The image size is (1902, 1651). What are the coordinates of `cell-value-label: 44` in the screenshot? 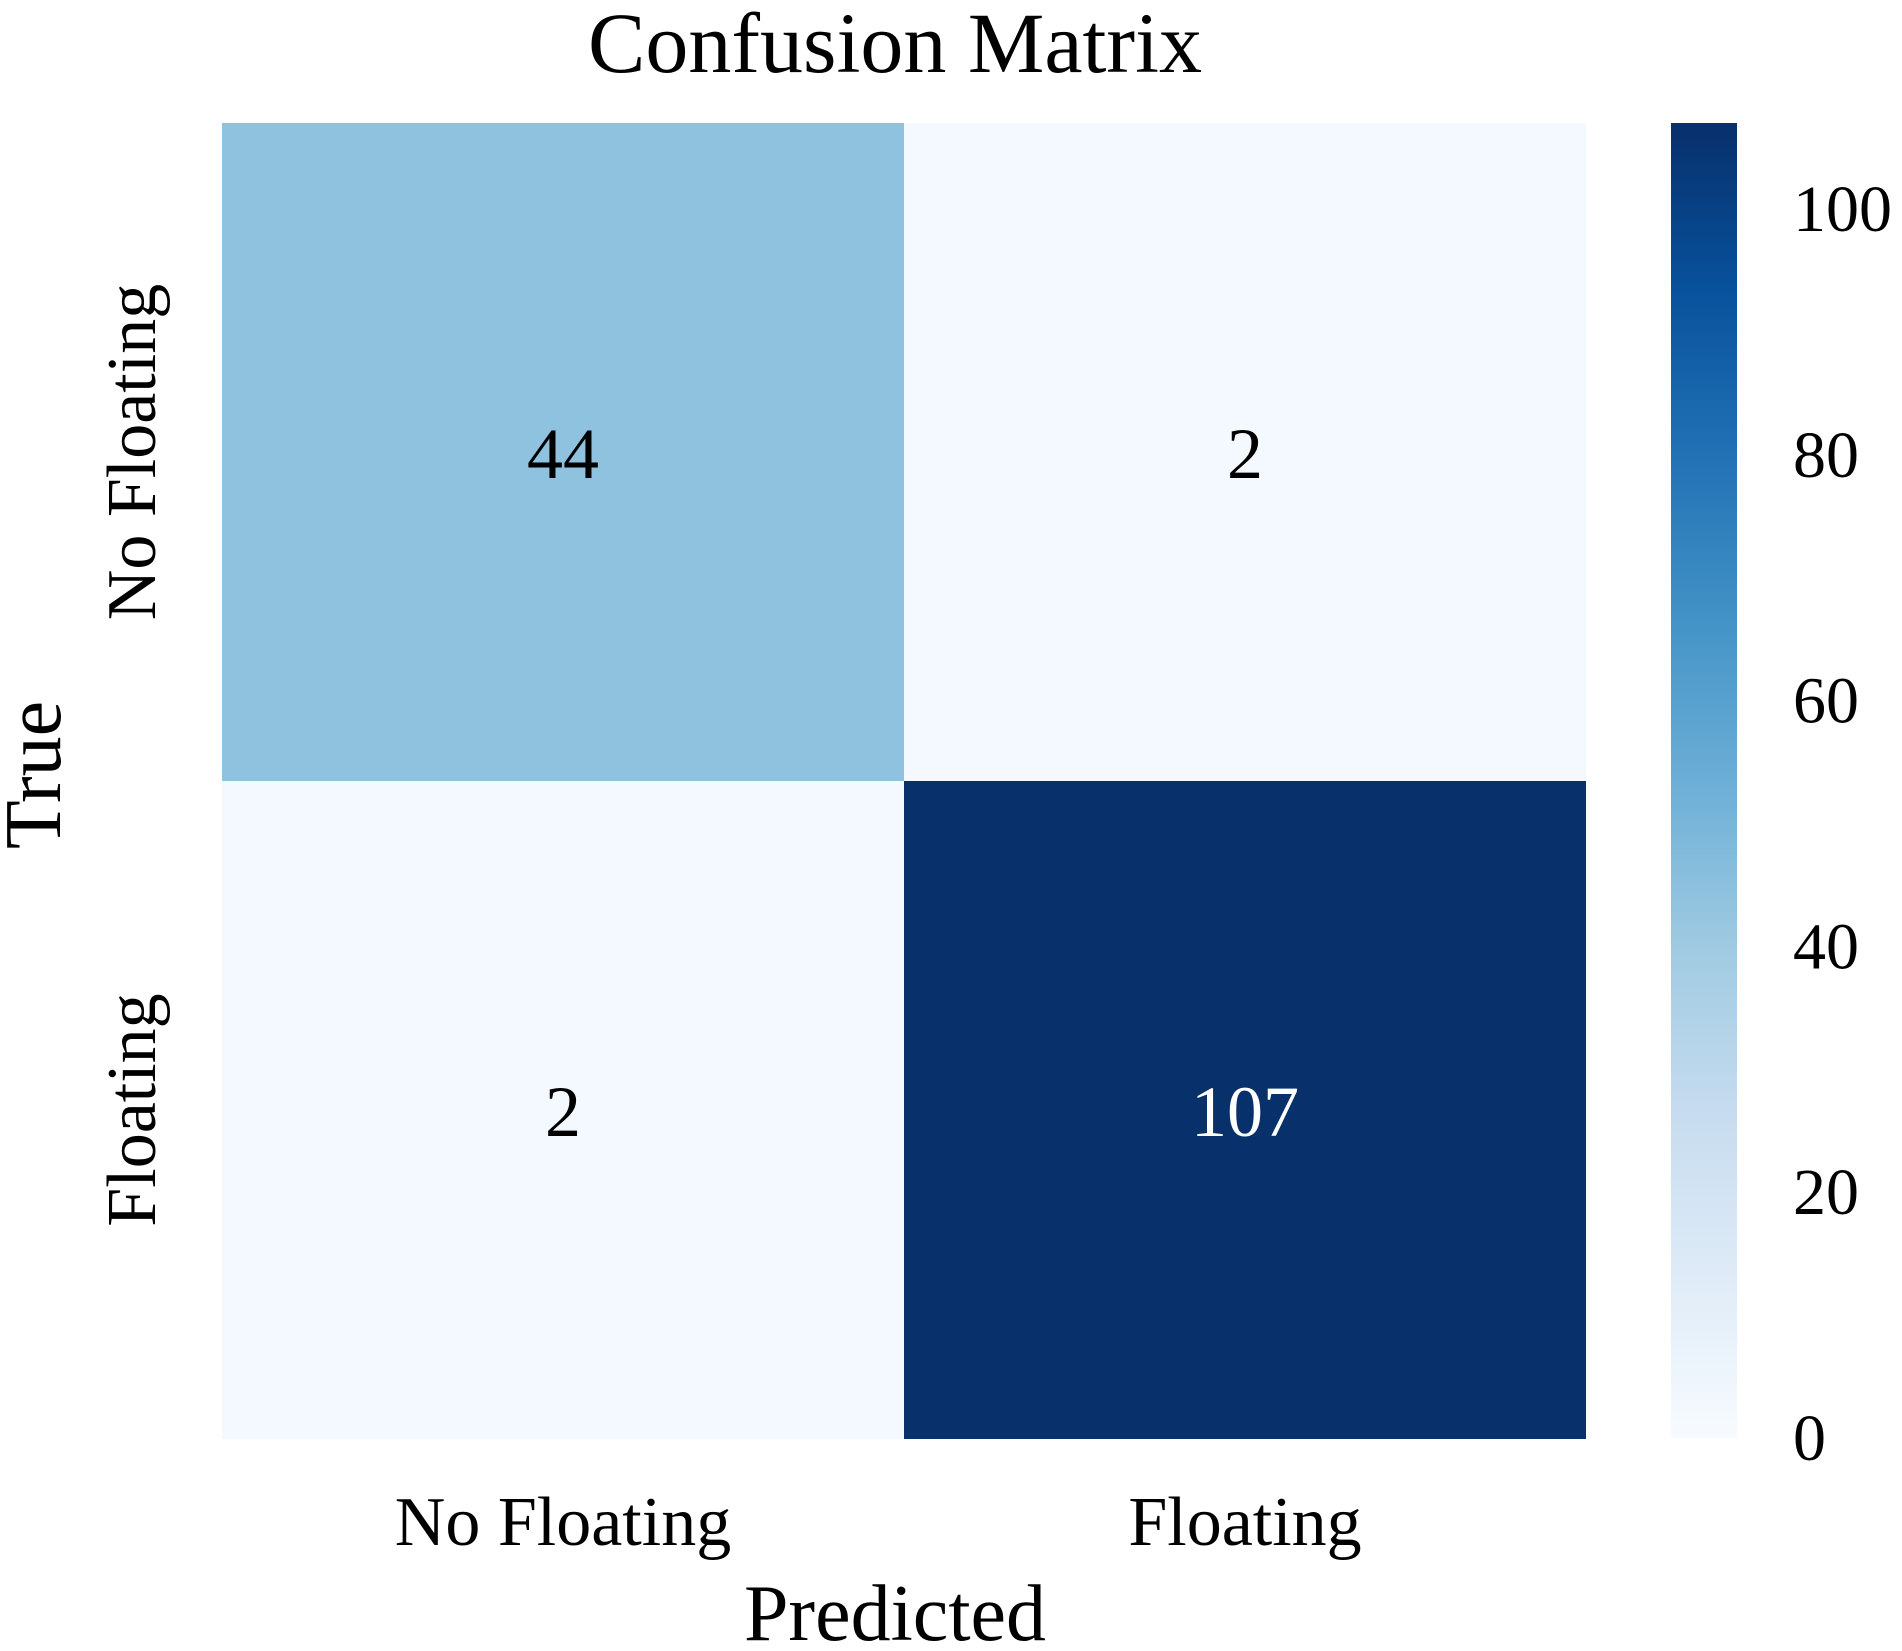 It's located at (563, 454).